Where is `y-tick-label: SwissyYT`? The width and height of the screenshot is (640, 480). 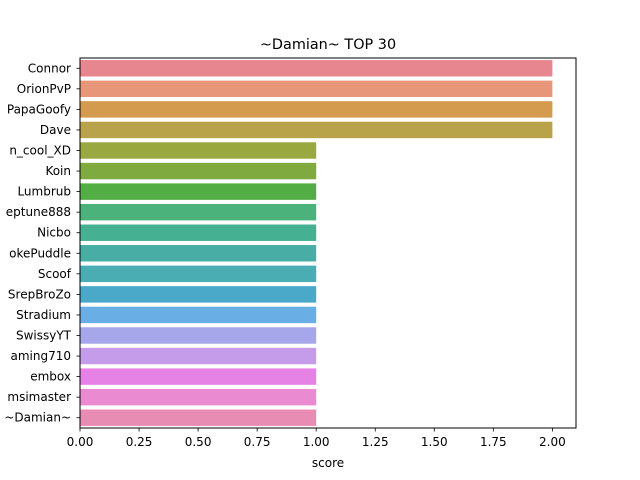
y-tick-label: SwissyYT is located at coordinates (44, 336).